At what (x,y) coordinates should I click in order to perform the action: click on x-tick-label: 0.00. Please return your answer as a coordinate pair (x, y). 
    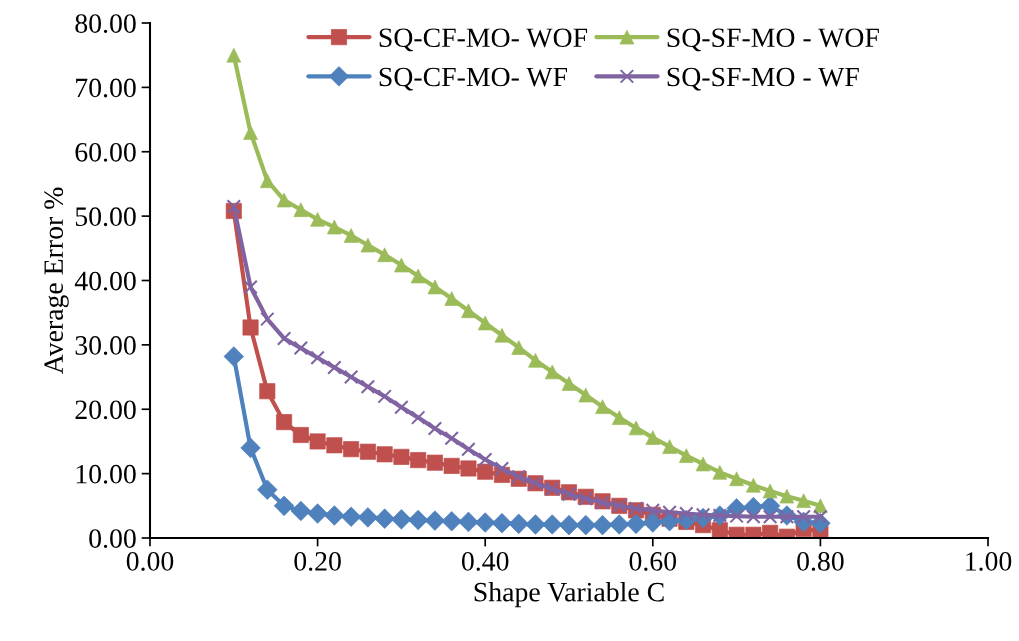
    Looking at the image, I should click on (150, 561).